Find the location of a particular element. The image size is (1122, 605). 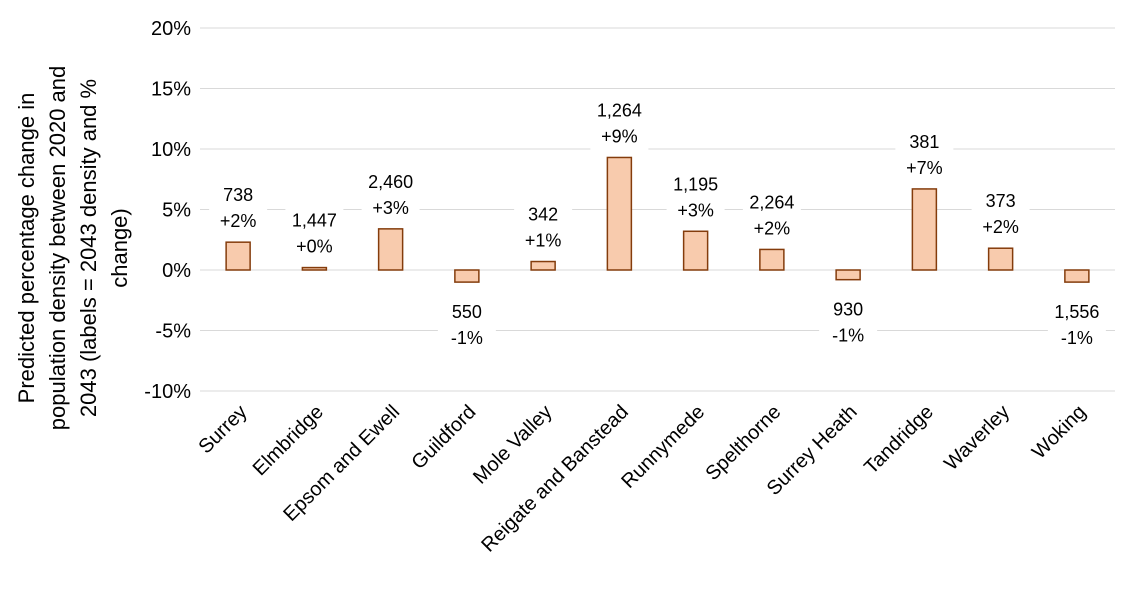

data-label-percent: +0% is located at coordinates (314, 247).